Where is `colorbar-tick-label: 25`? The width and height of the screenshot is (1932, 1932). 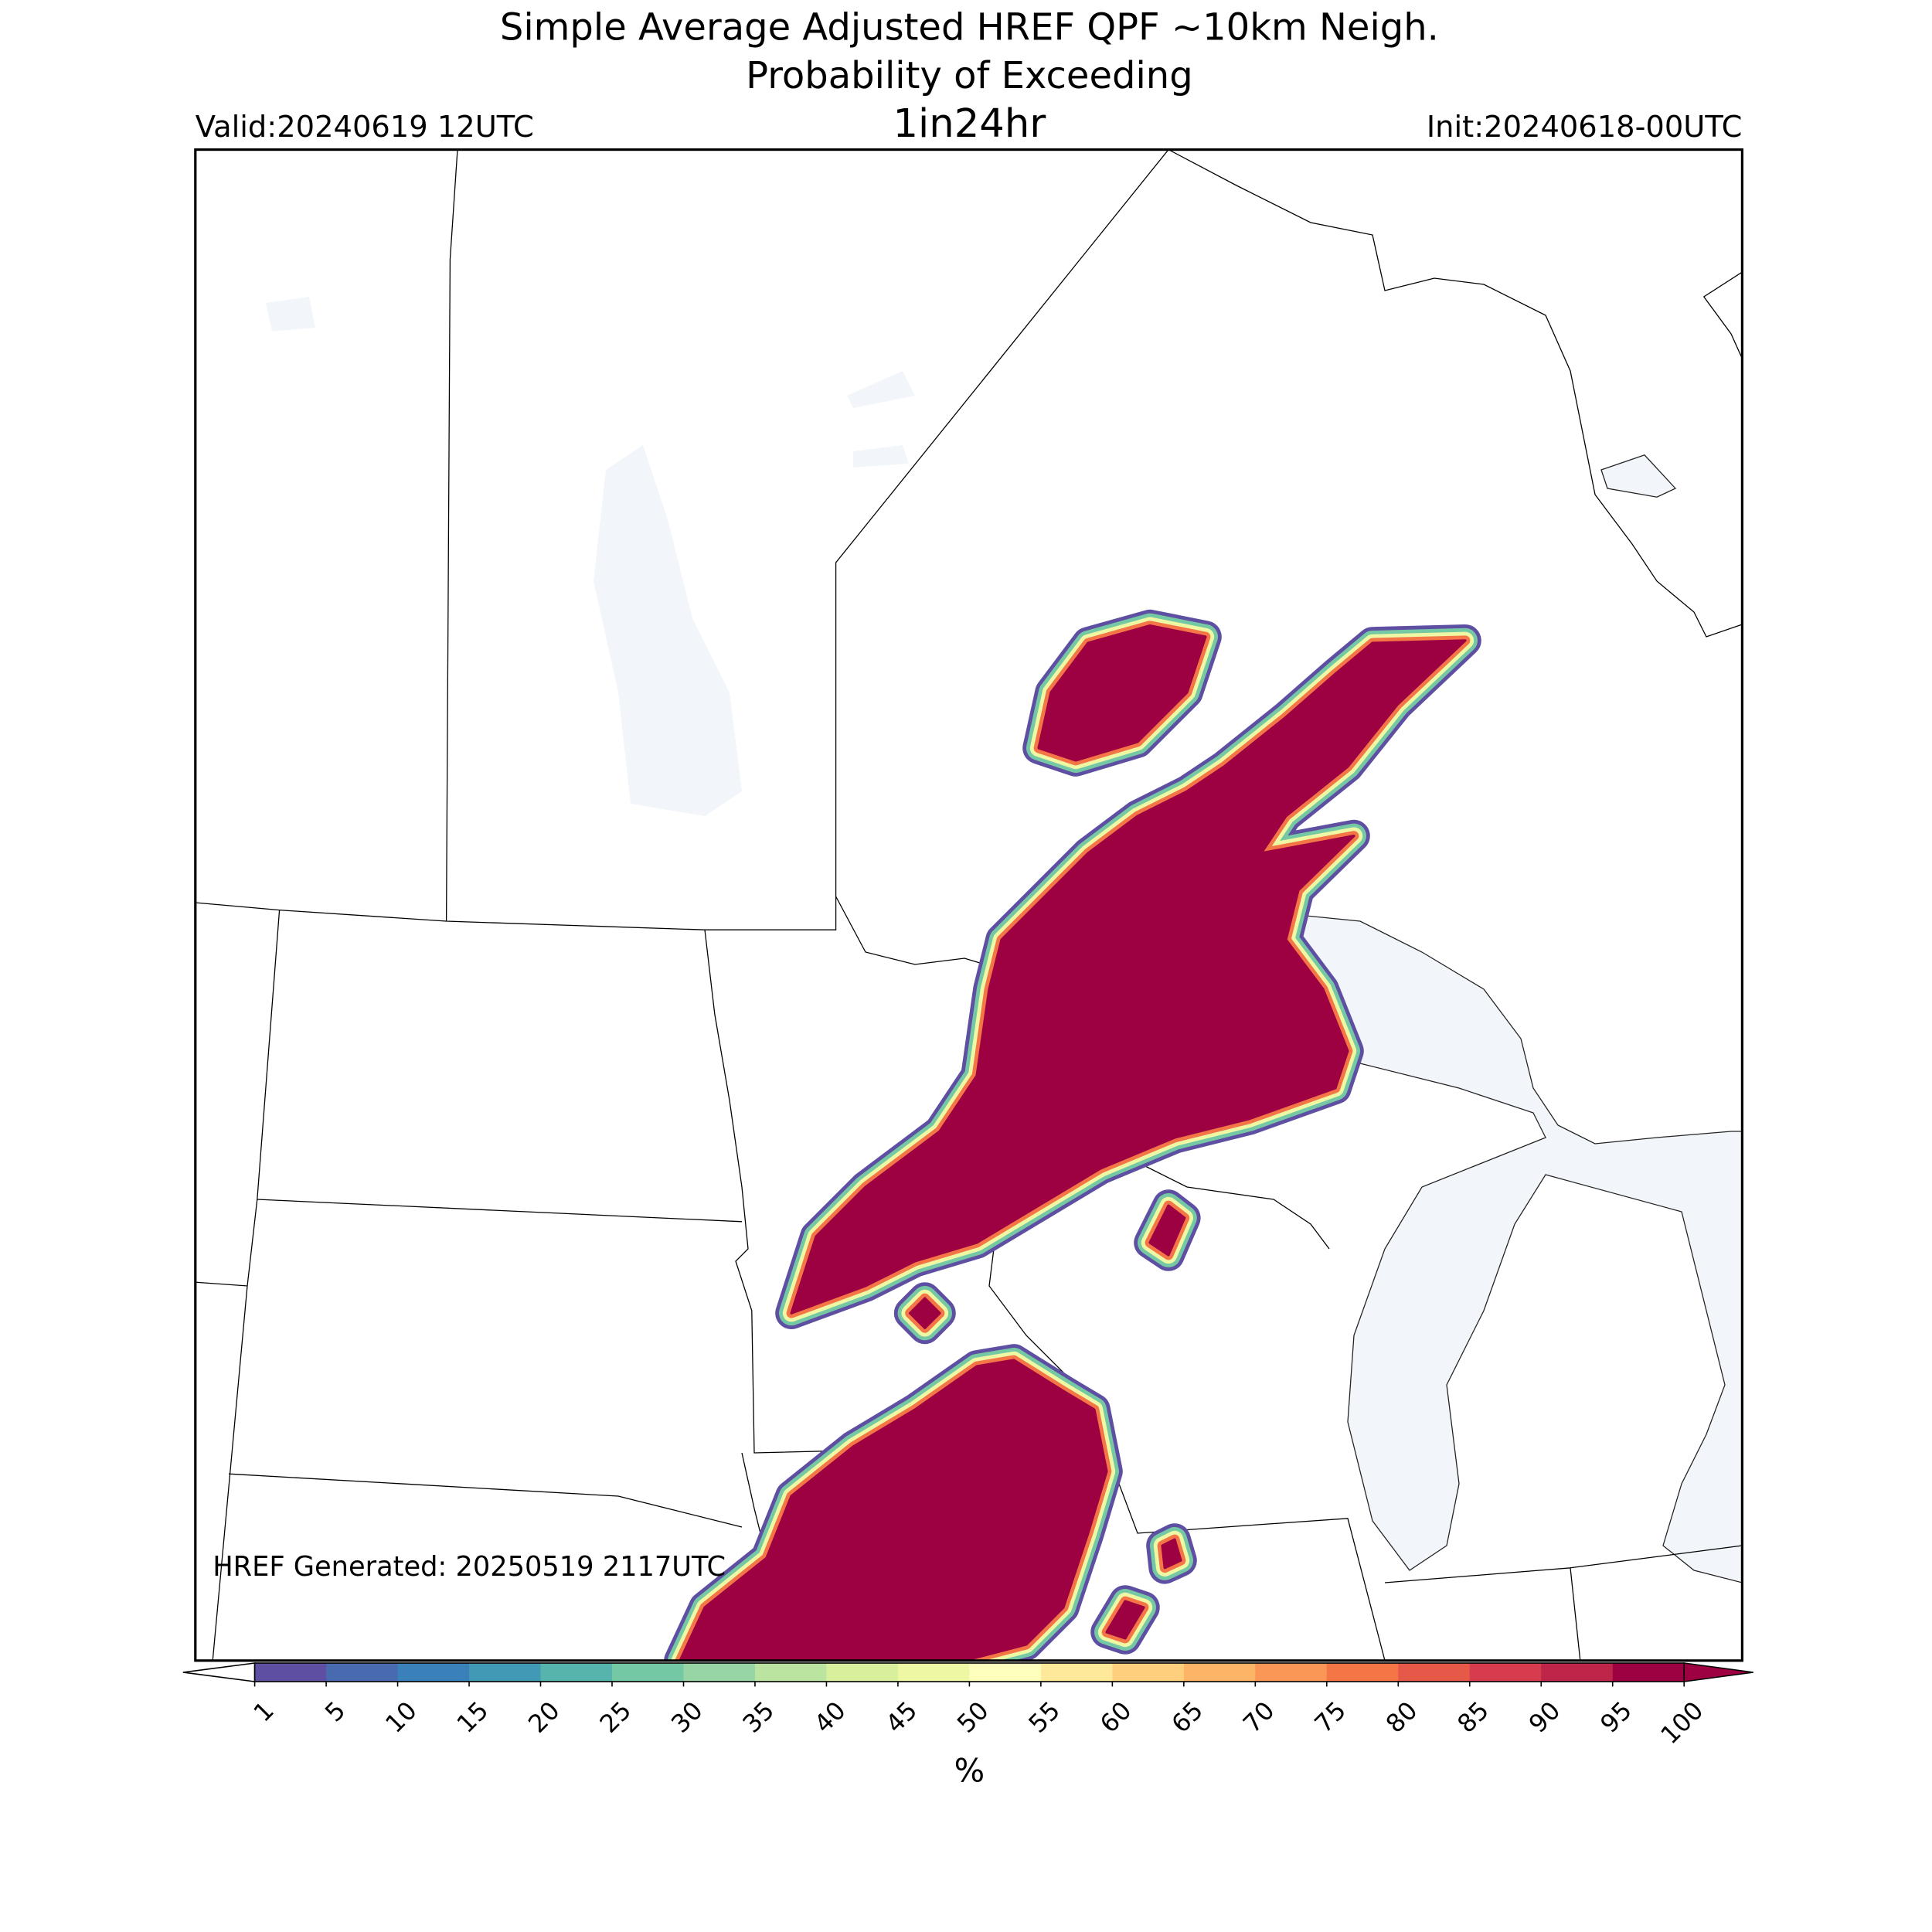
colorbar-tick-label: 25 is located at coordinates (616, 1717).